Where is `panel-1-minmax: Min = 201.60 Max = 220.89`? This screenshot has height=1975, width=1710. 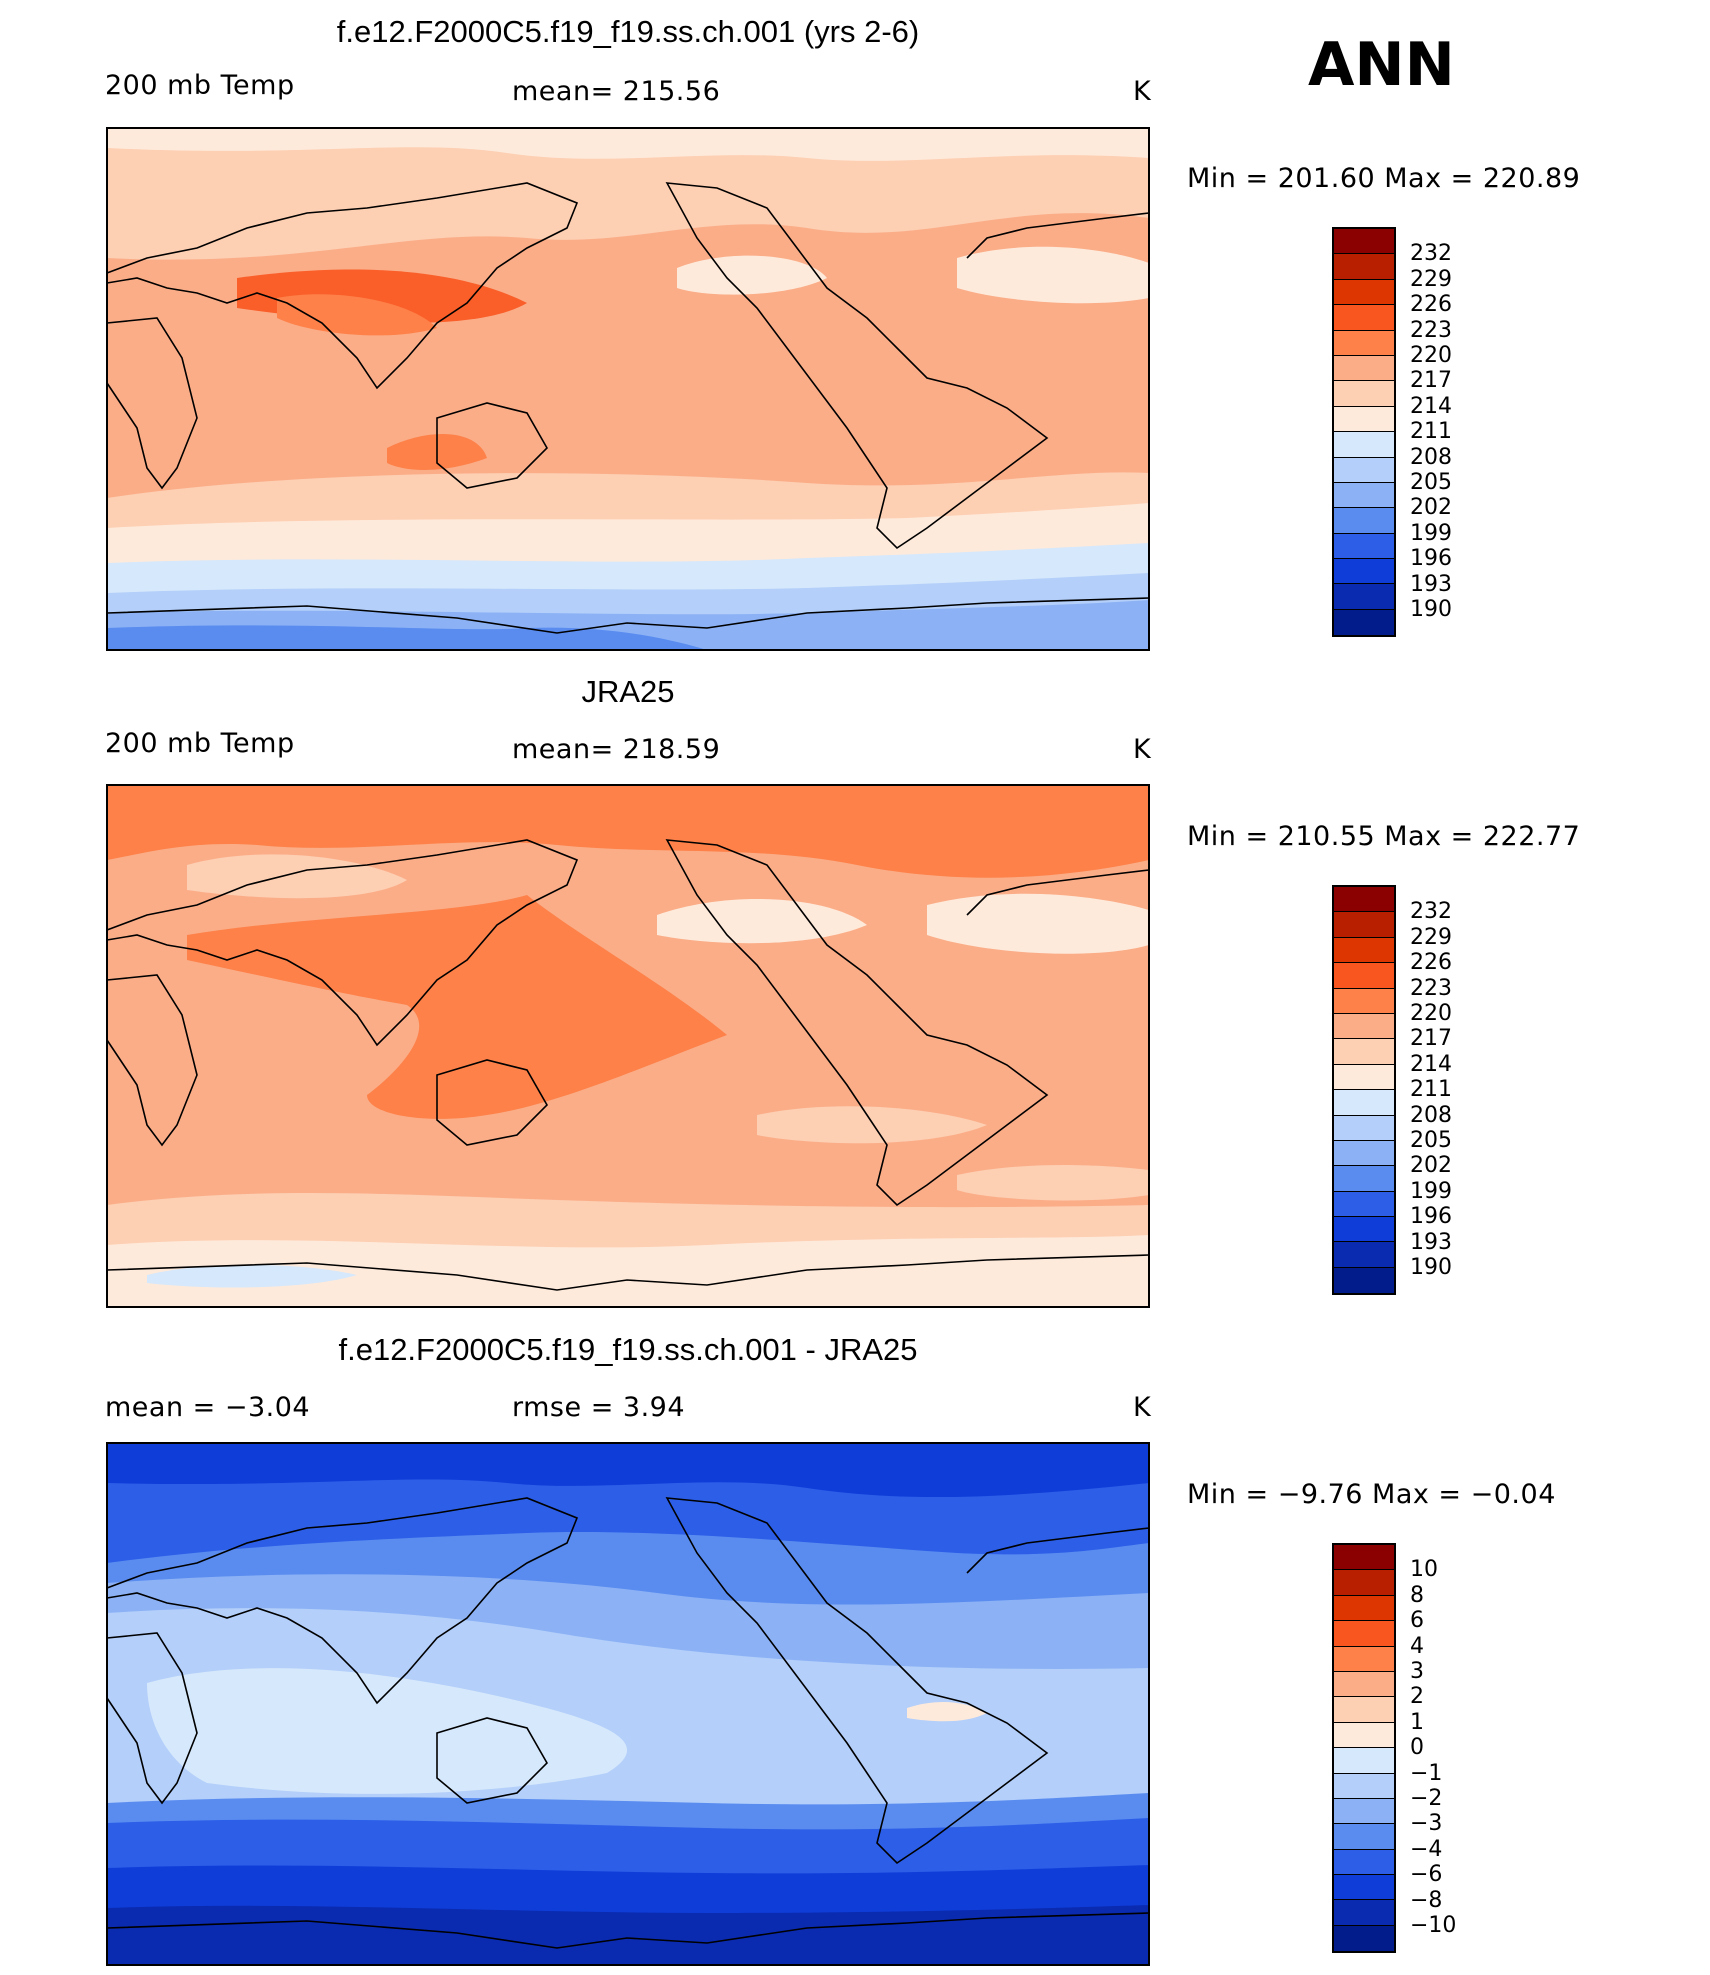
panel-1-minmax: Min = 201.60 Max = 220.89 is located at coordinates (1384, 178).